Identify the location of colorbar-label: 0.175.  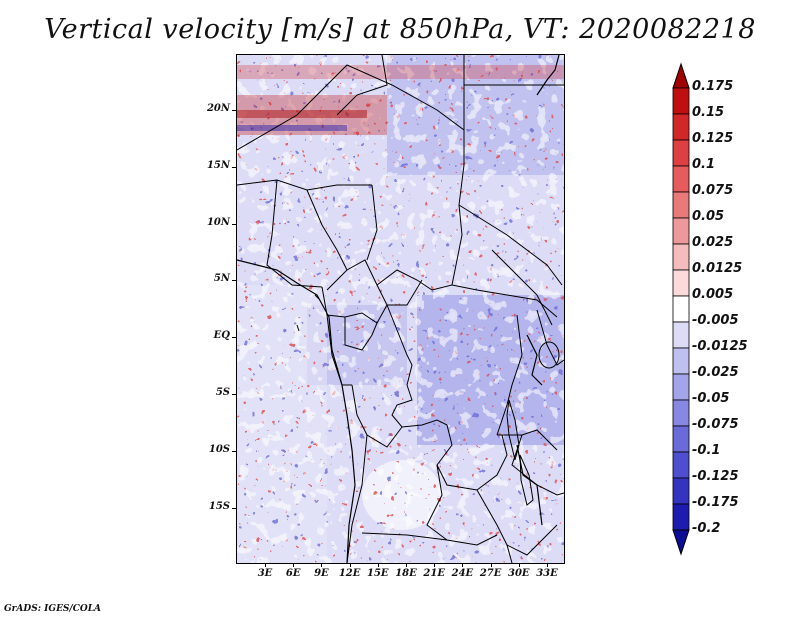
(713, 86).